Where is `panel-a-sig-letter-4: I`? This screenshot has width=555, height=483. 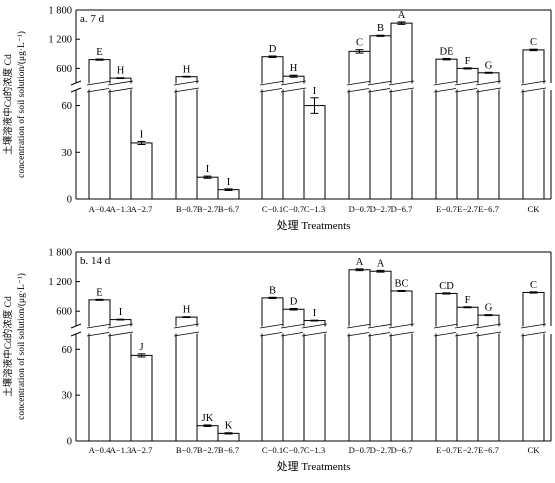 panel-a-sig-letter-4: I is located at coordinates (208, 169).